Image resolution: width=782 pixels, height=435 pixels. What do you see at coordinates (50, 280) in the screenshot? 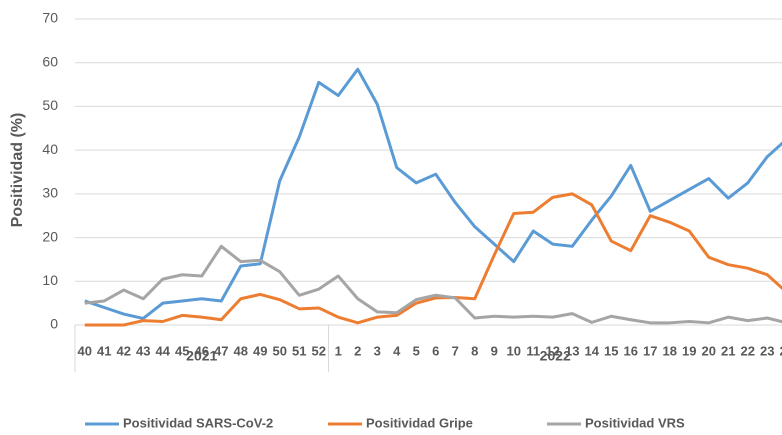
I see `y-tick-label: 10` at bounding box center [50, 280].